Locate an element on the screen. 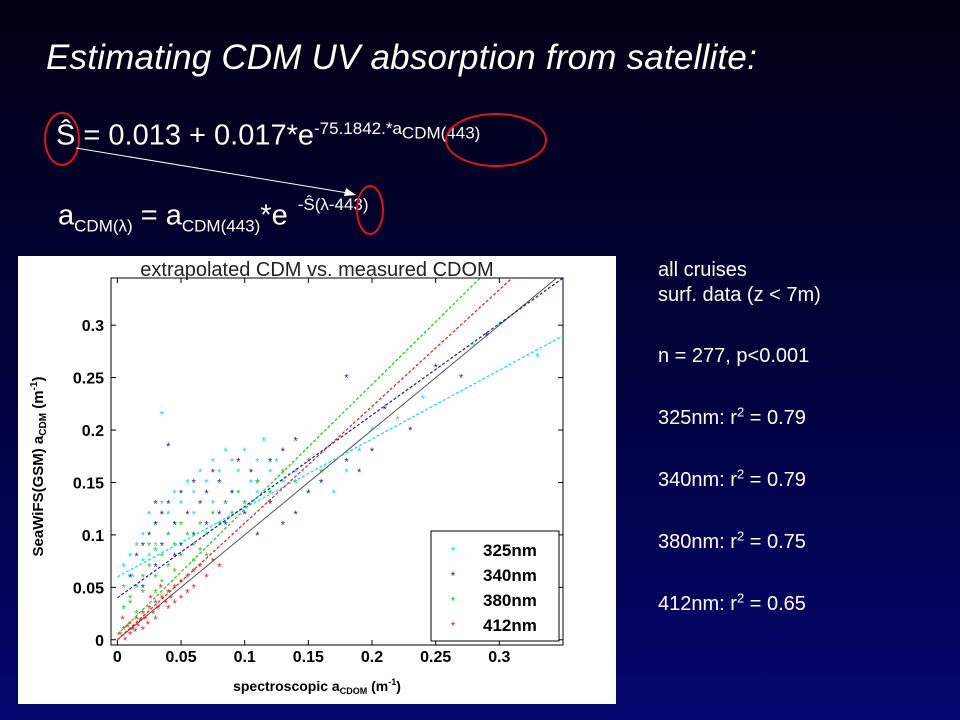  stats-r2-340: 340nm: r2 = 0.79 is located at coordinates (732, 478).